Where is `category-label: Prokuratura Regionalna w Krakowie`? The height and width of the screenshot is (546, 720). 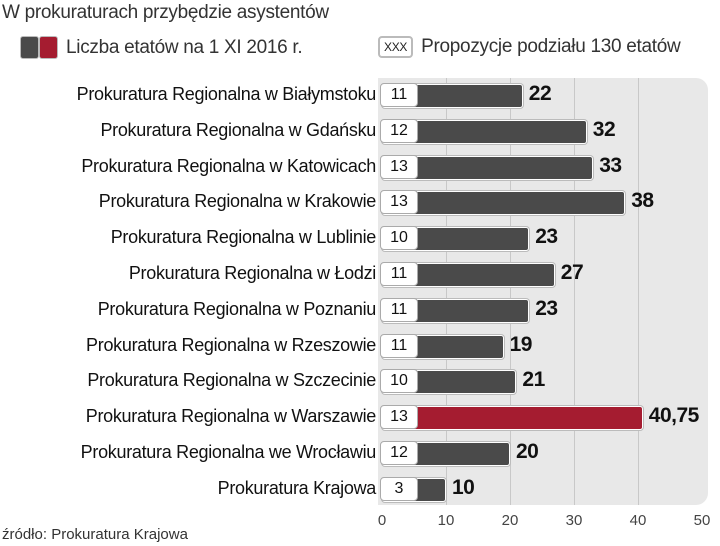
category-label: Prokuratura Regionalna w Krakowie is located at coordinates (237, 201).